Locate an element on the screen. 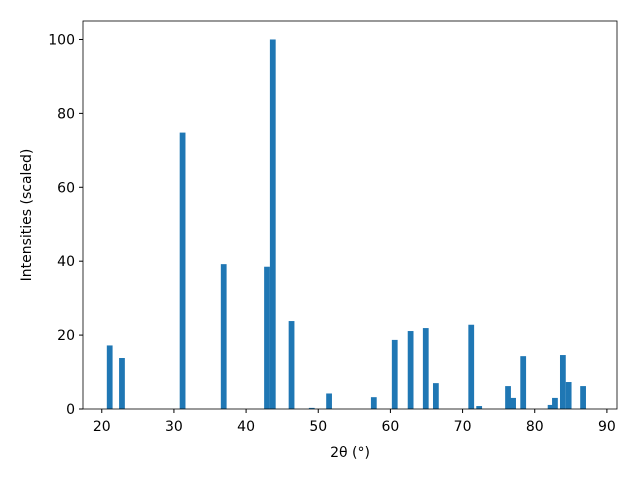 This screenshot has height=480, width=640. y-tick-label: 100 is located at coordinates (61, 40).